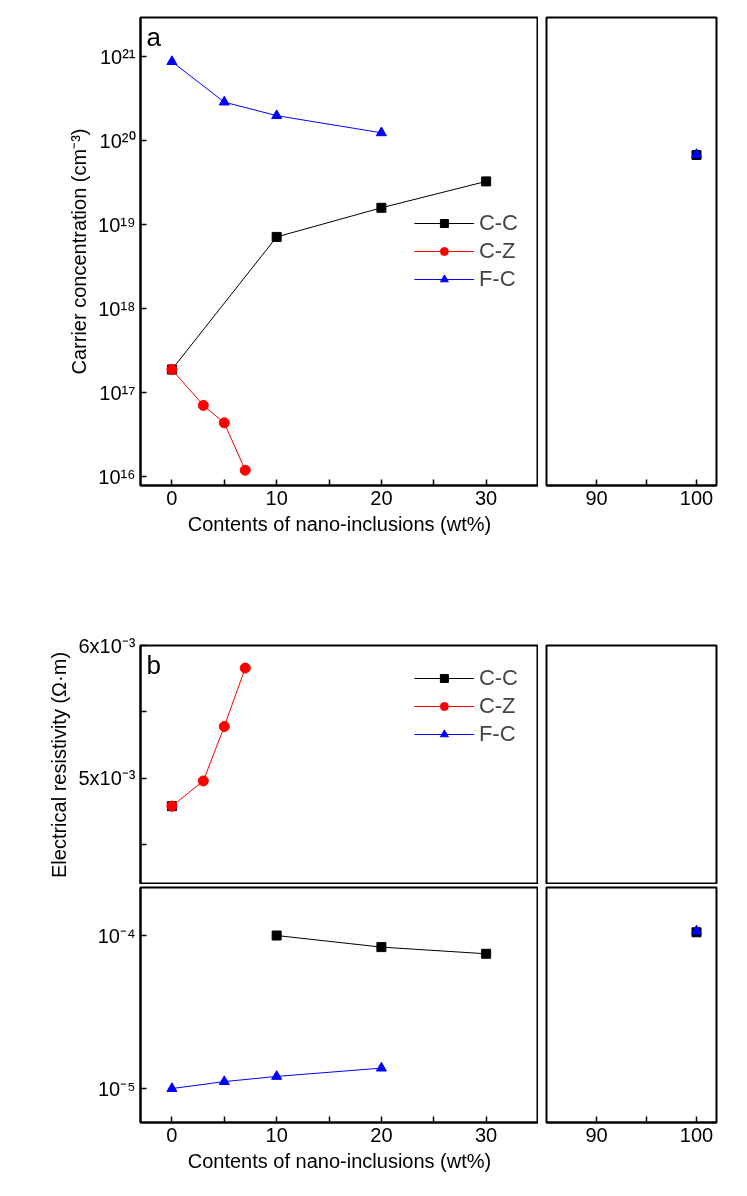 This screenshot has width=747, height=1196. I want to click on y-axis-title: Carrier concentration (cm⁻³), so click(79, 251).